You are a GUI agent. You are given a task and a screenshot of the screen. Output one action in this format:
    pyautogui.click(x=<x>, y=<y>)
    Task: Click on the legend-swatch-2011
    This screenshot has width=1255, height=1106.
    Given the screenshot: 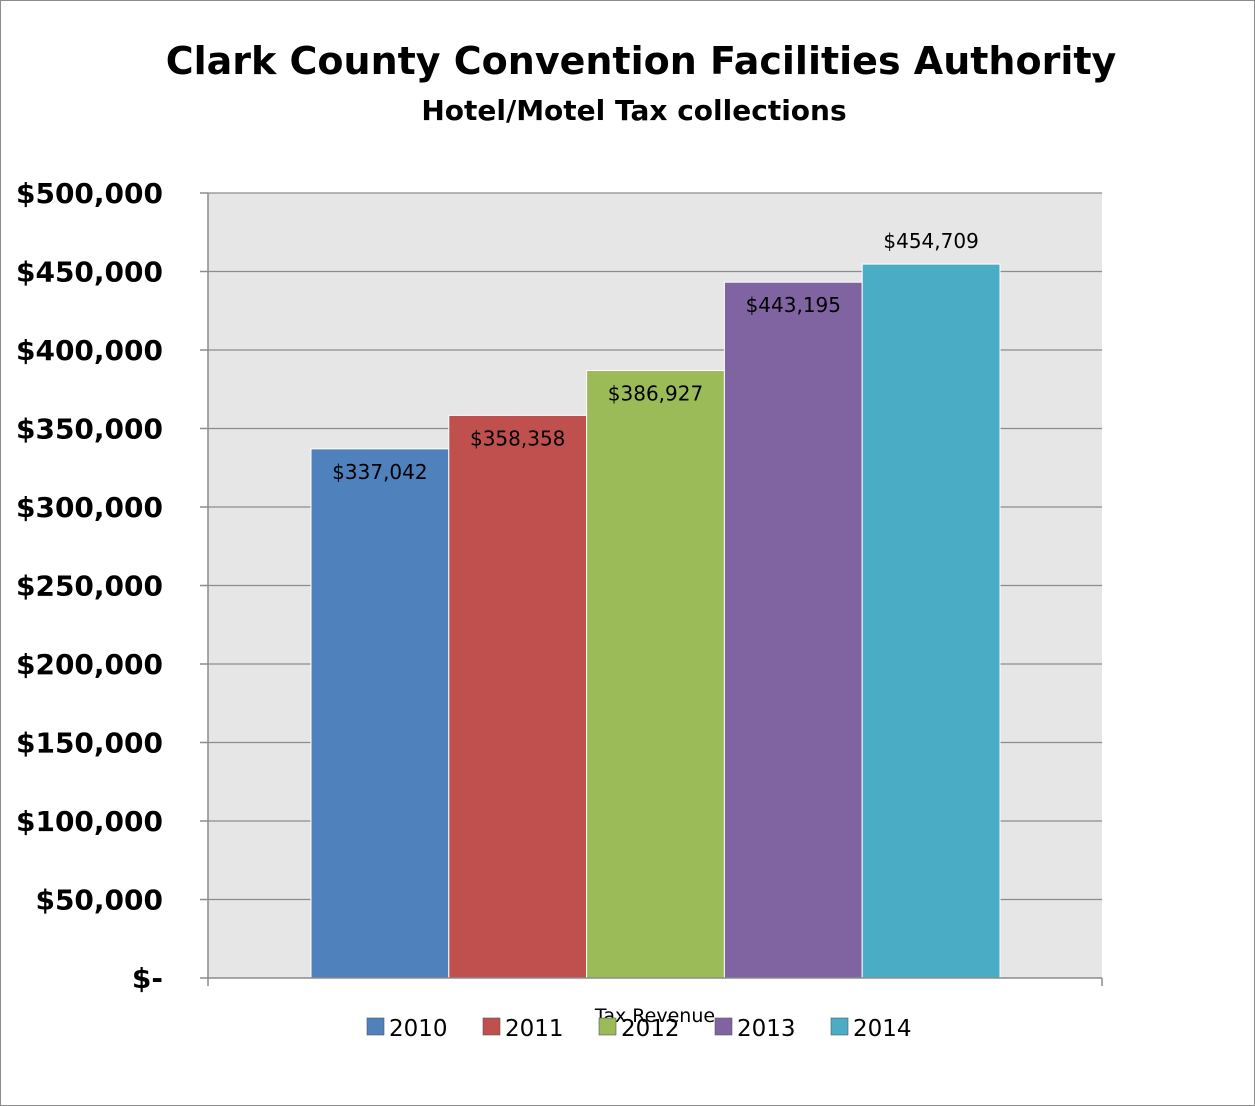 What is the action you would take?
    pyautogui.click(x=491, y=1026)
    